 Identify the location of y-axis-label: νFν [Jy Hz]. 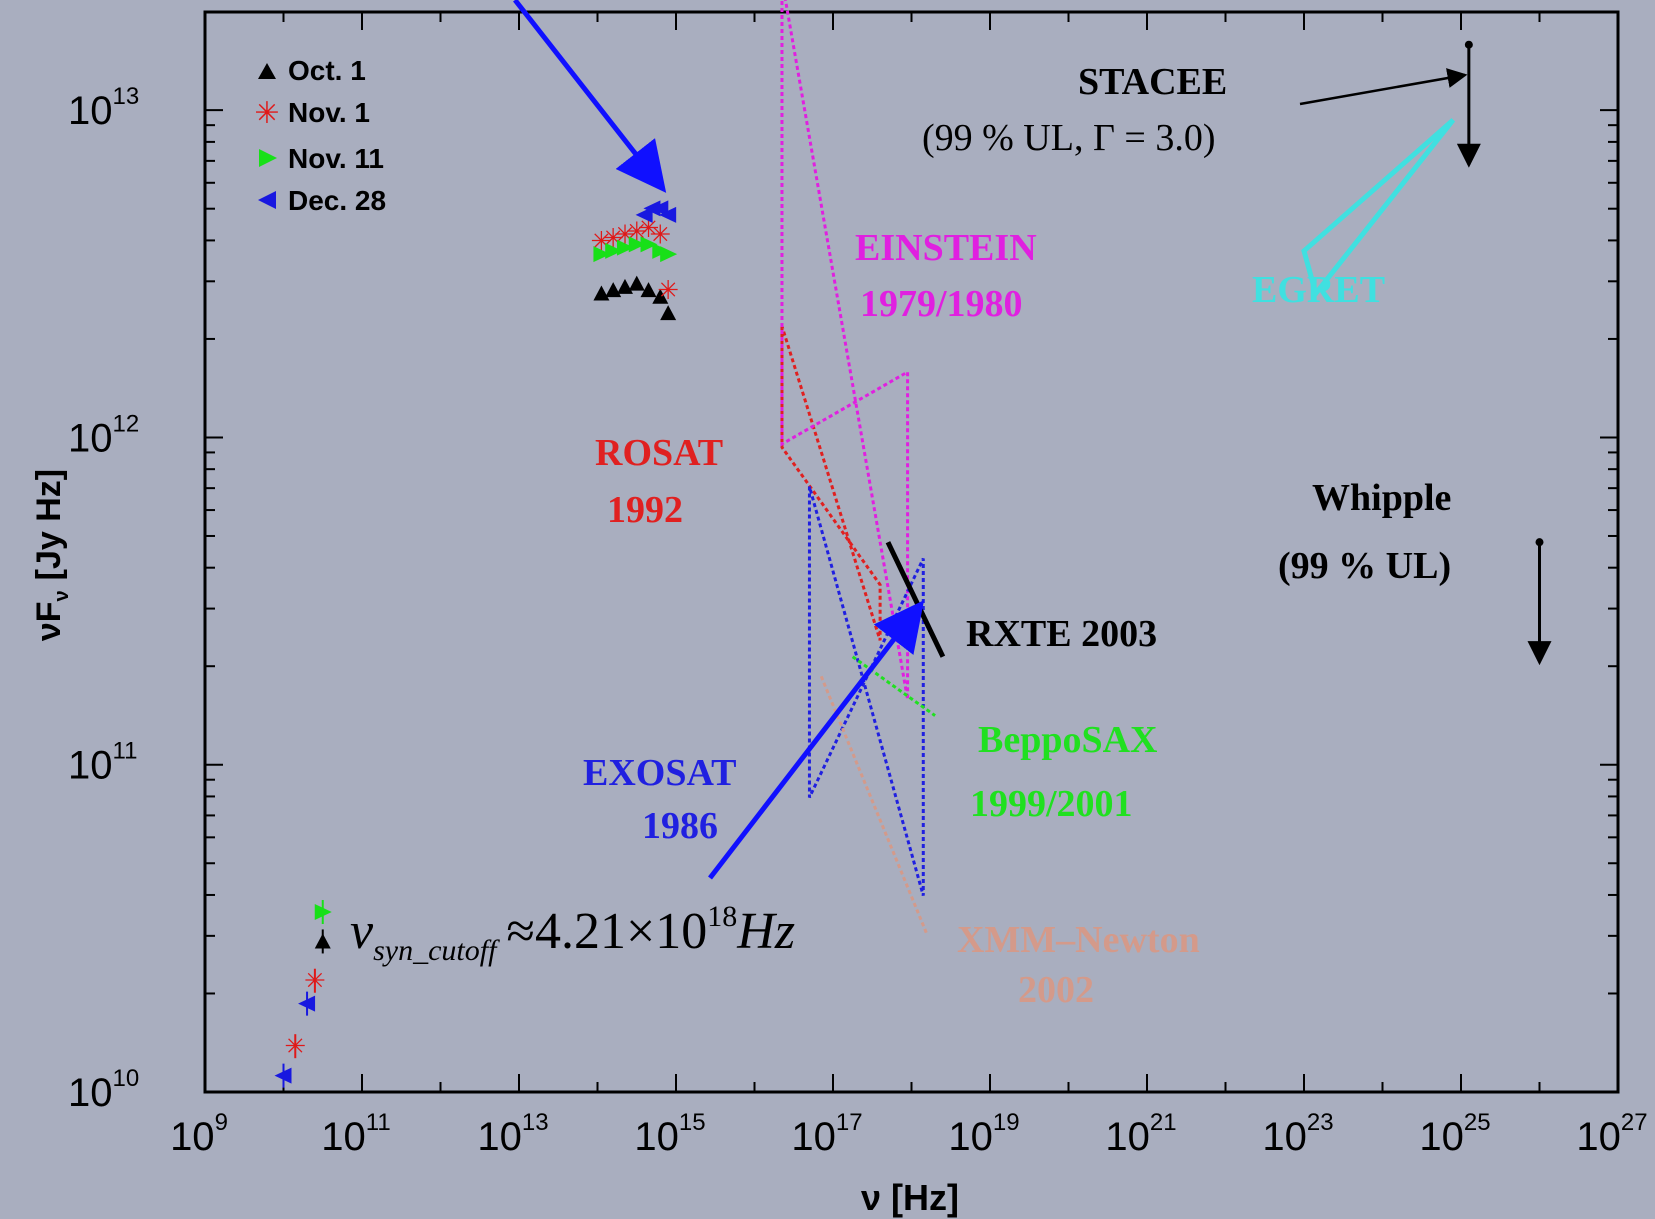
(51, 555).